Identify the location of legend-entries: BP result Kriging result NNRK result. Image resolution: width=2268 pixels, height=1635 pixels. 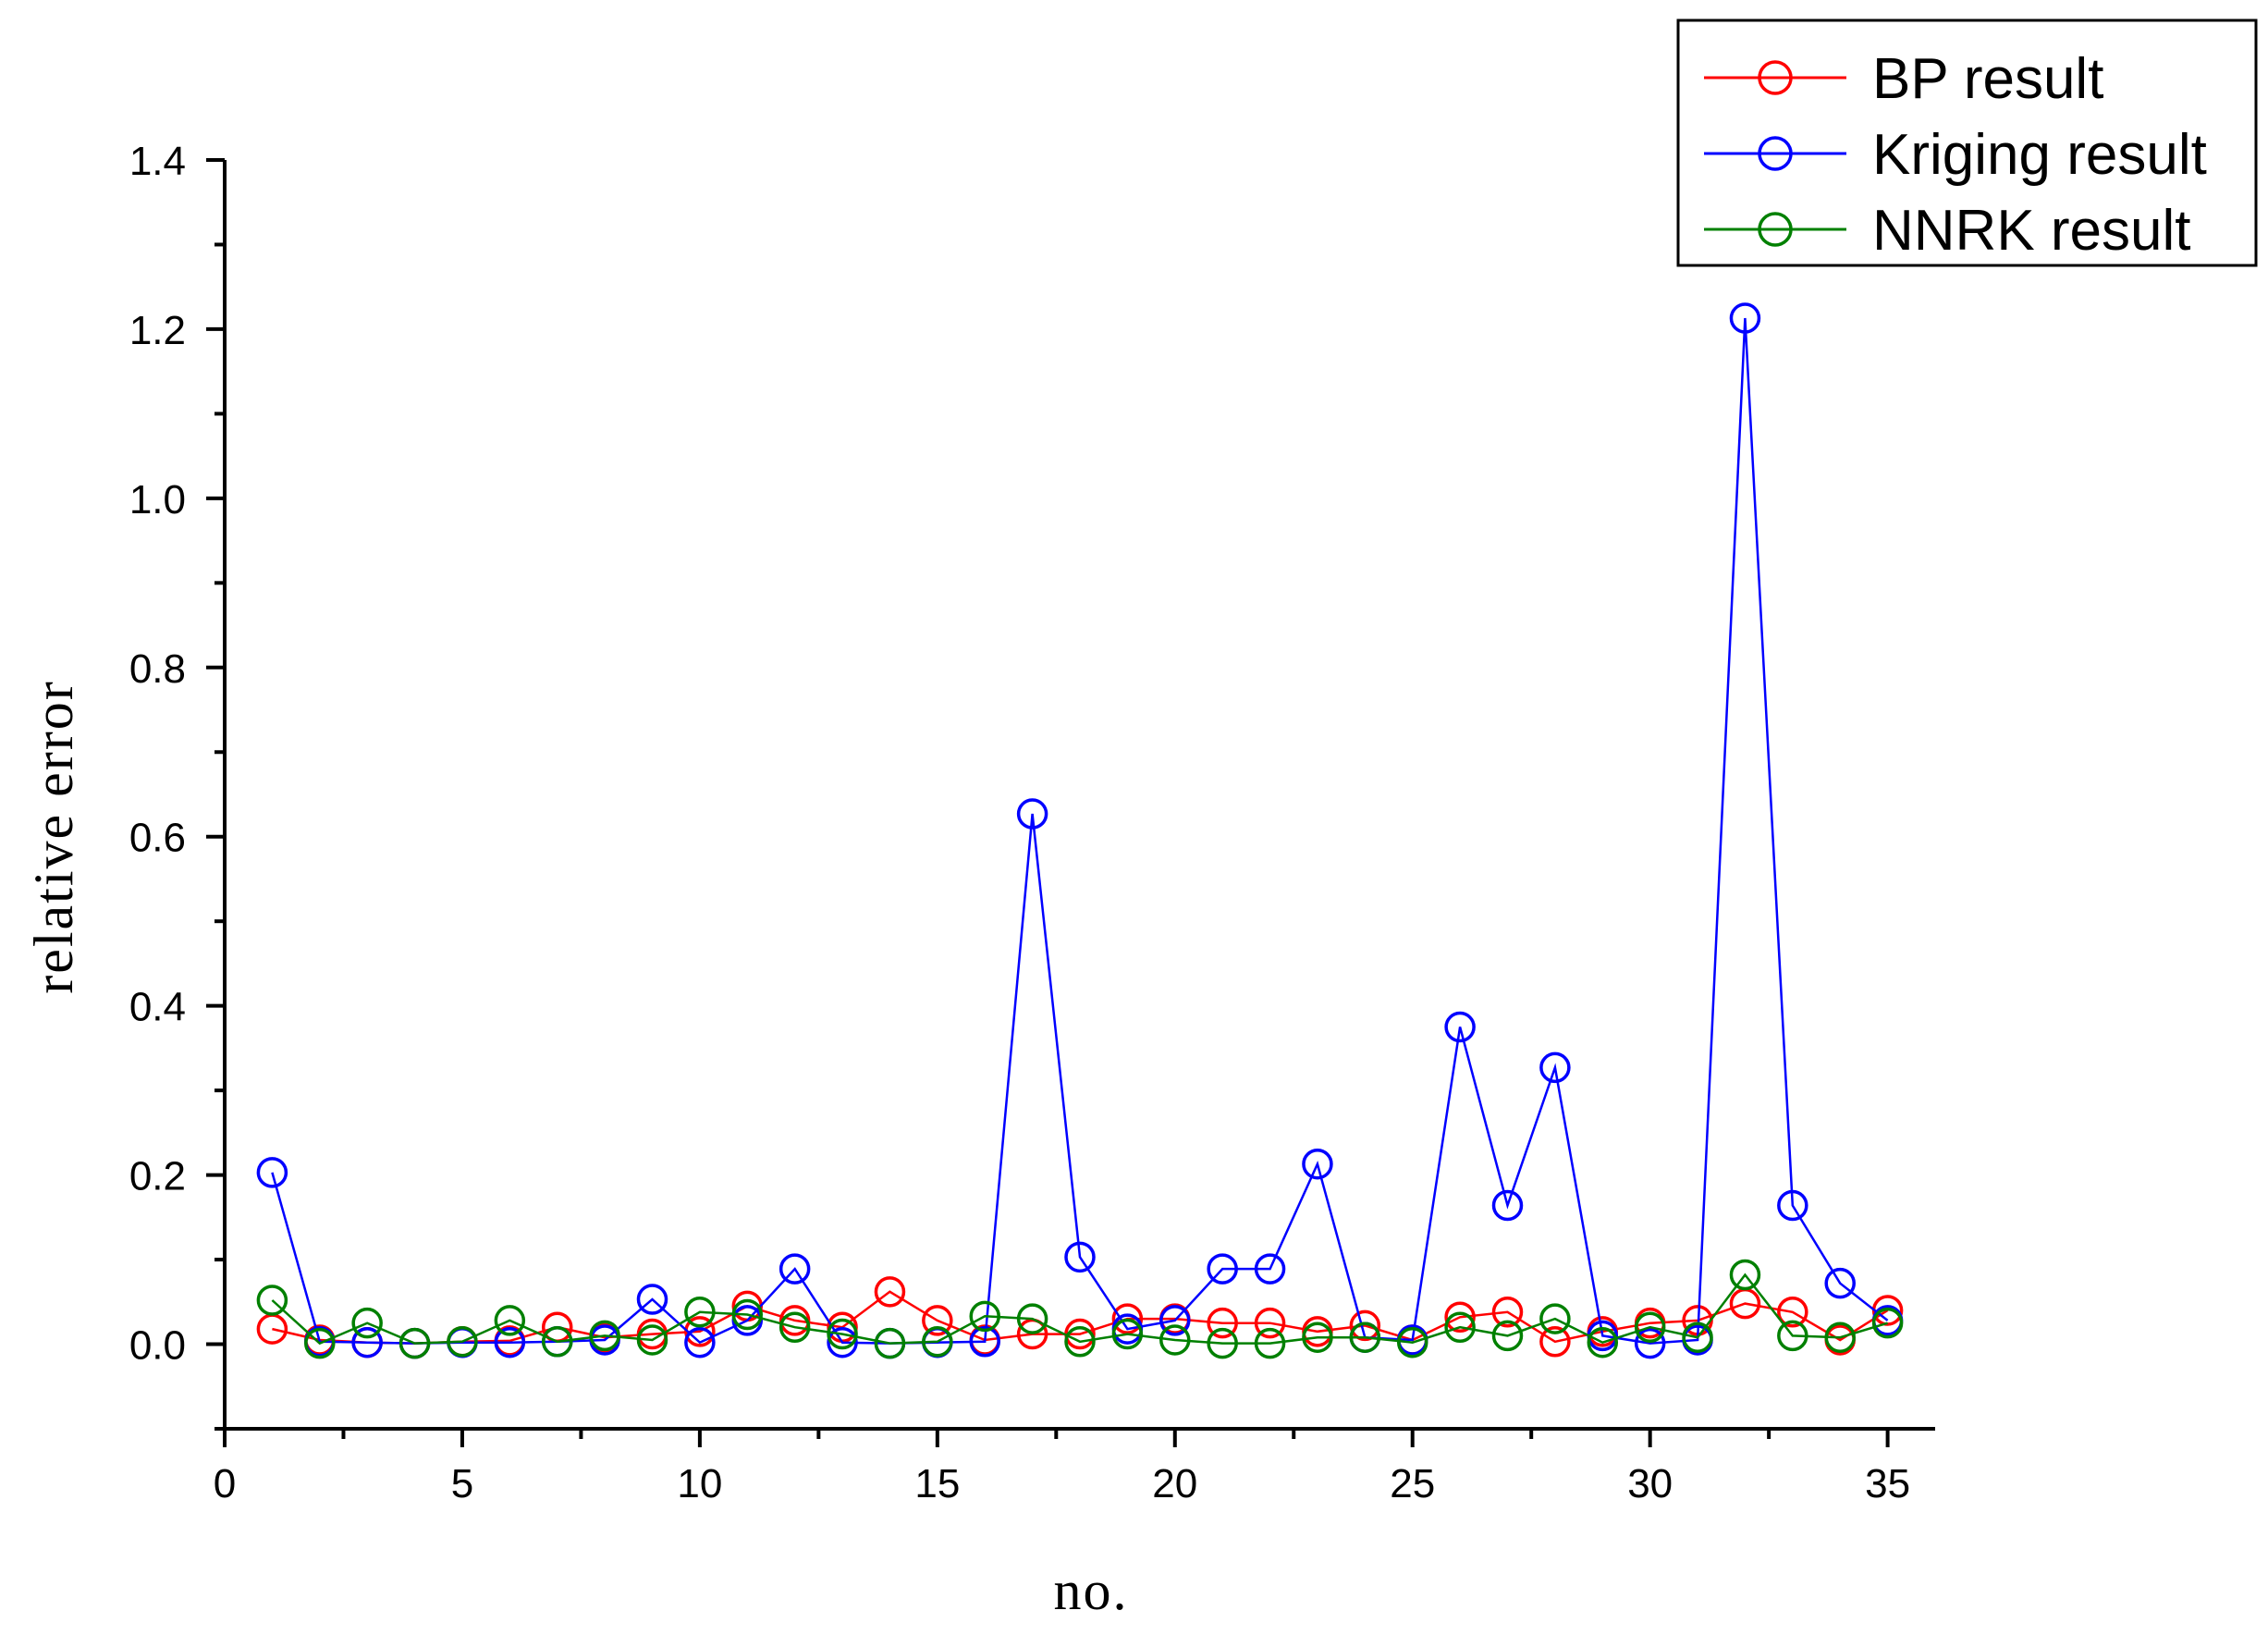
(1955, 155).